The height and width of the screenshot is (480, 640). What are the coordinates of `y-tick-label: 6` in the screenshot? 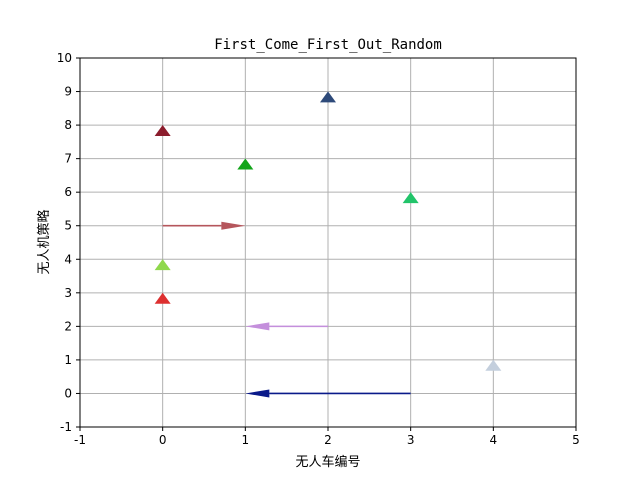 It's located at (68, 192).